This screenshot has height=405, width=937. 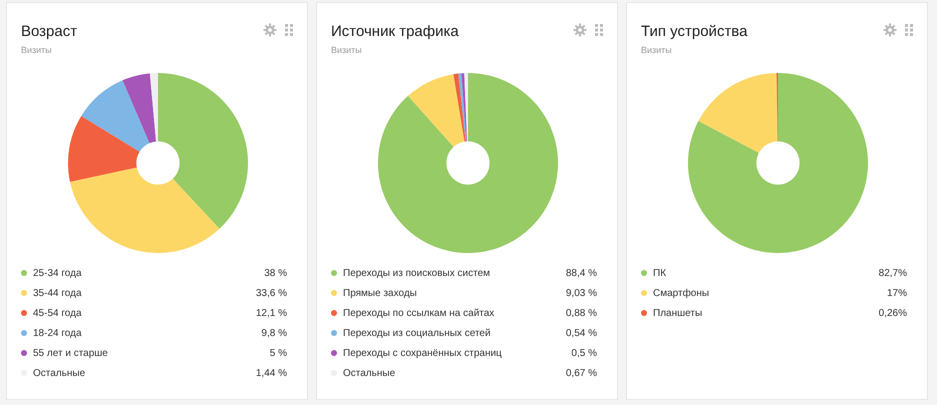 What do you see at coordinates (49, 31) in the screenshot?
I see `chart-title: Возраст` at bounding box center [49, 31].